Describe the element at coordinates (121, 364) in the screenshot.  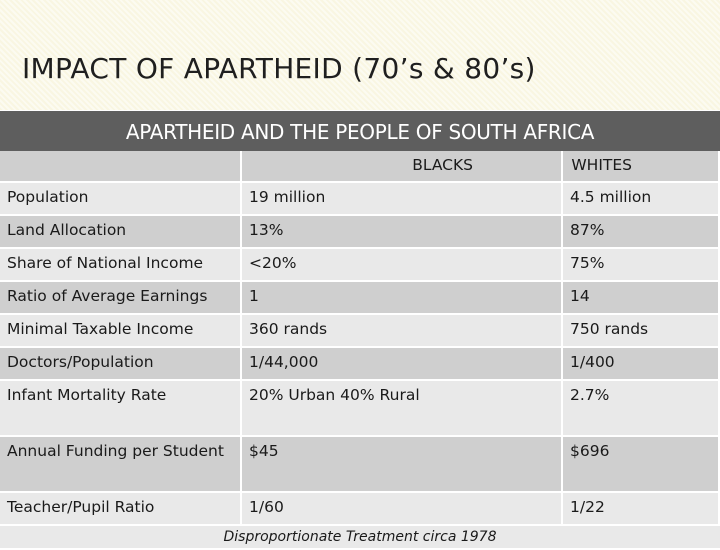
I see `row-label: Doctors/Population` at that location.